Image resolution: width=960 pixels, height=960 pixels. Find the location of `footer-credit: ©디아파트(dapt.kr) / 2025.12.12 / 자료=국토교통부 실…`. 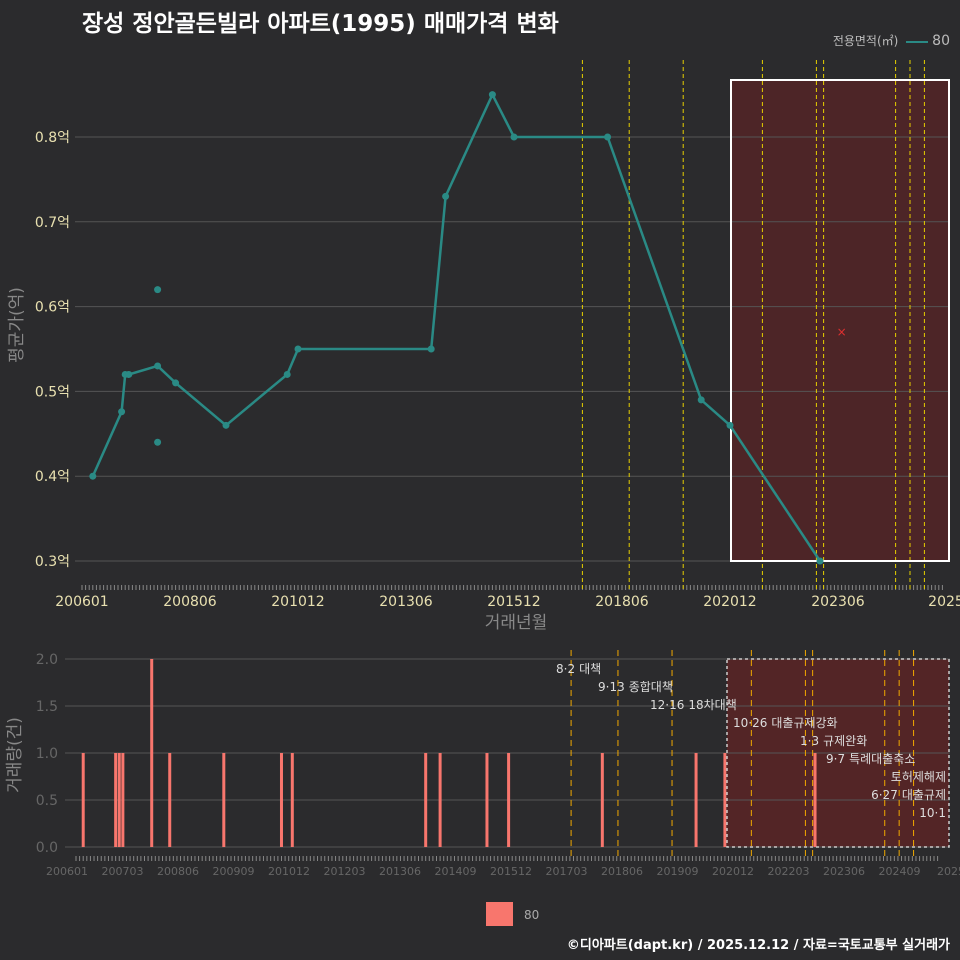

footer-credit: ©디아파트(dapt.kr) / 2025.12.12 / 자료=국토교통부 실… is located at coordinates (758, 945).